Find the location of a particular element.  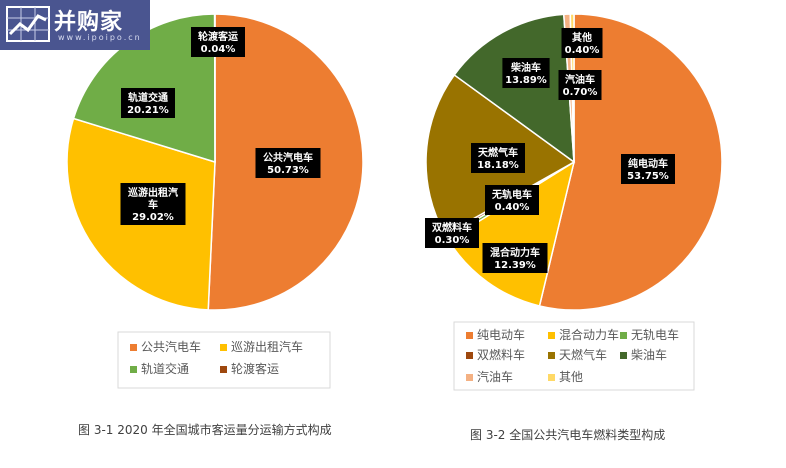

data-label-value: 12.39% is located at coordinates (515, 265).